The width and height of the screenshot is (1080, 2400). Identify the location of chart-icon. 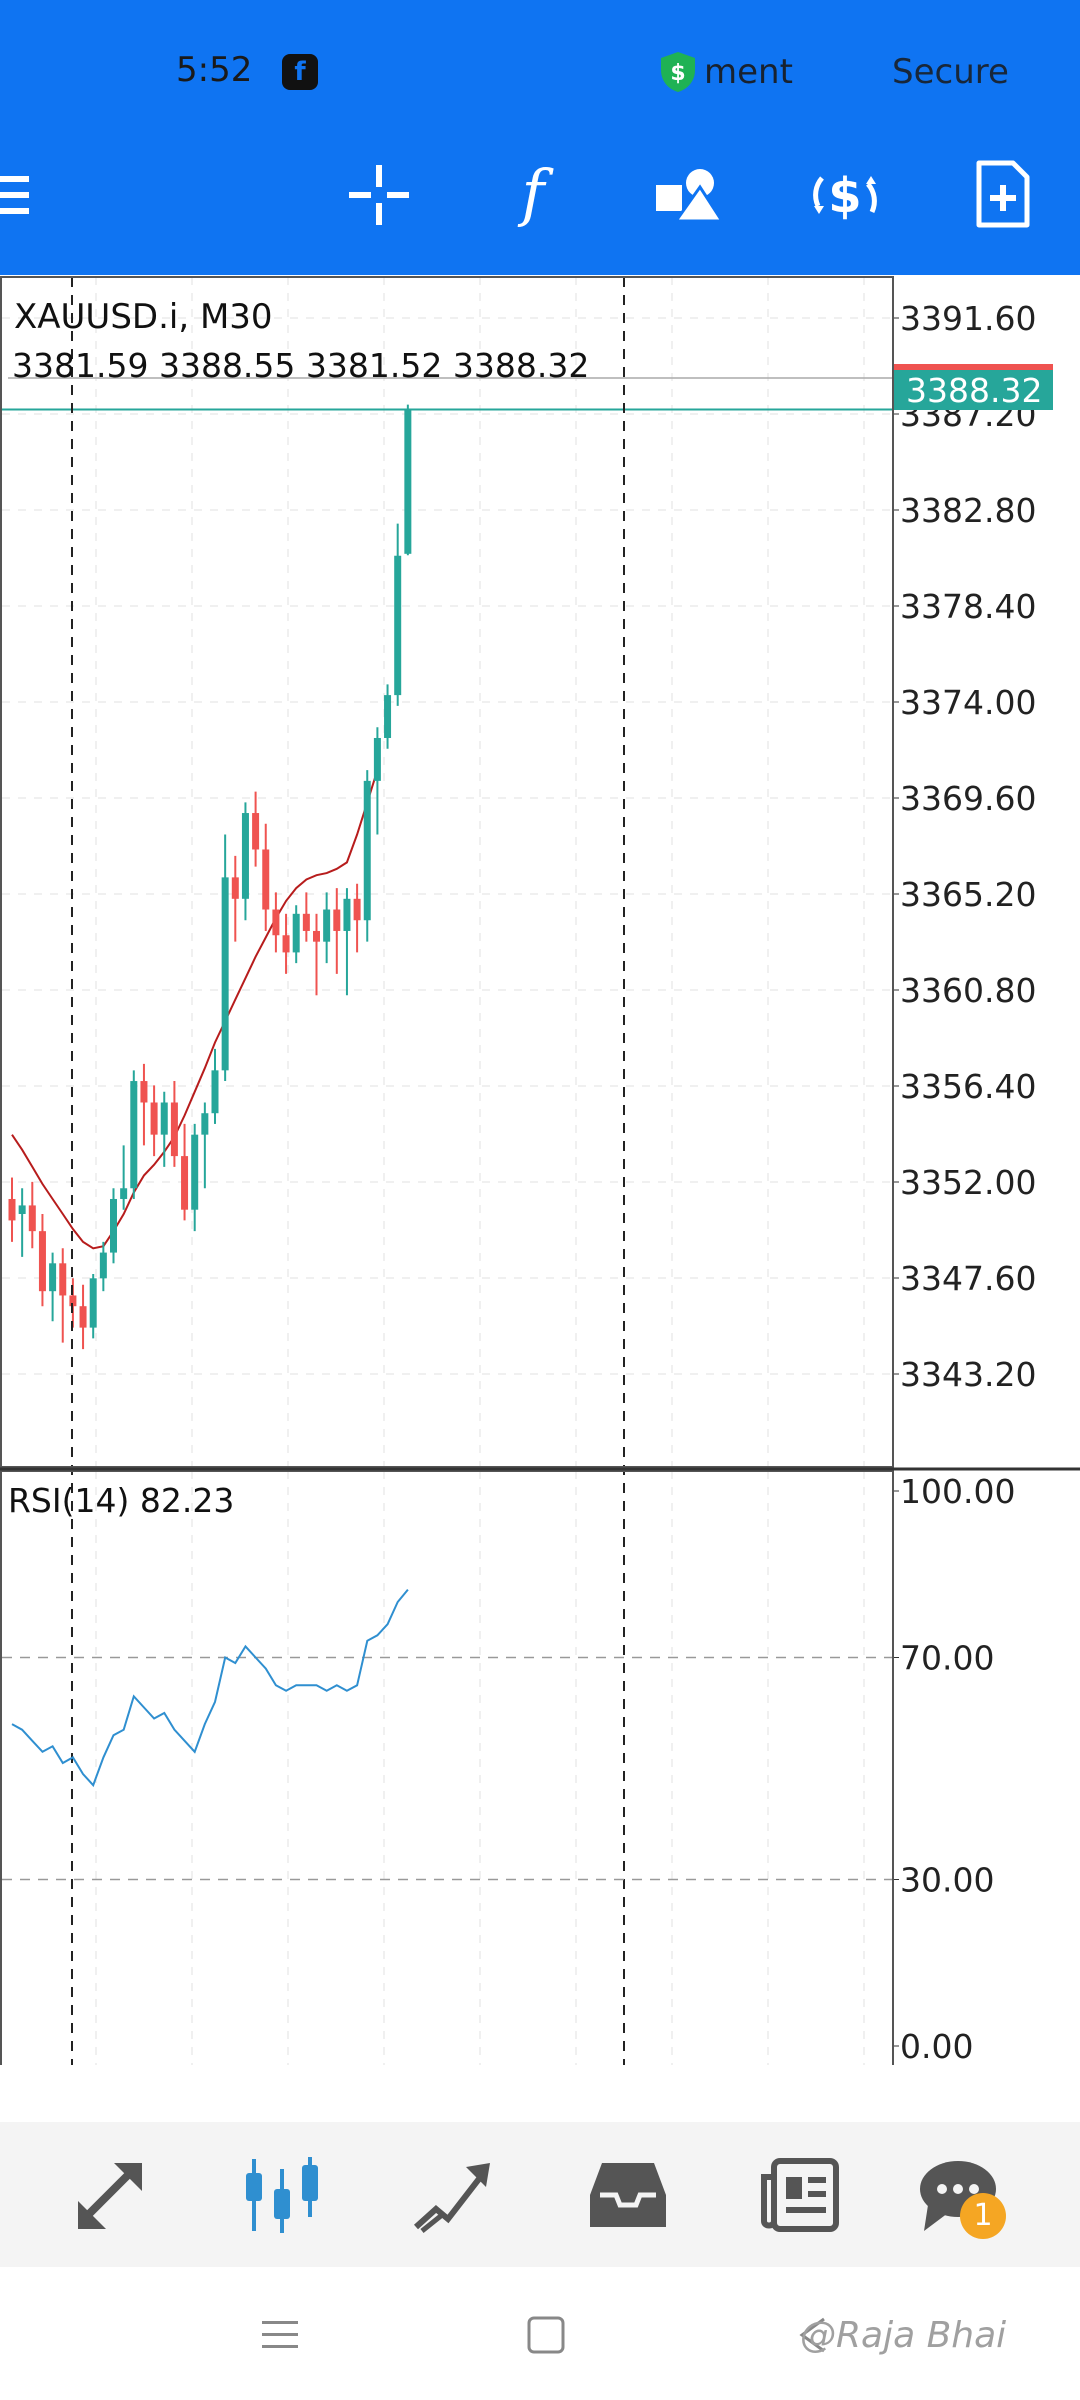
(282, 2195).